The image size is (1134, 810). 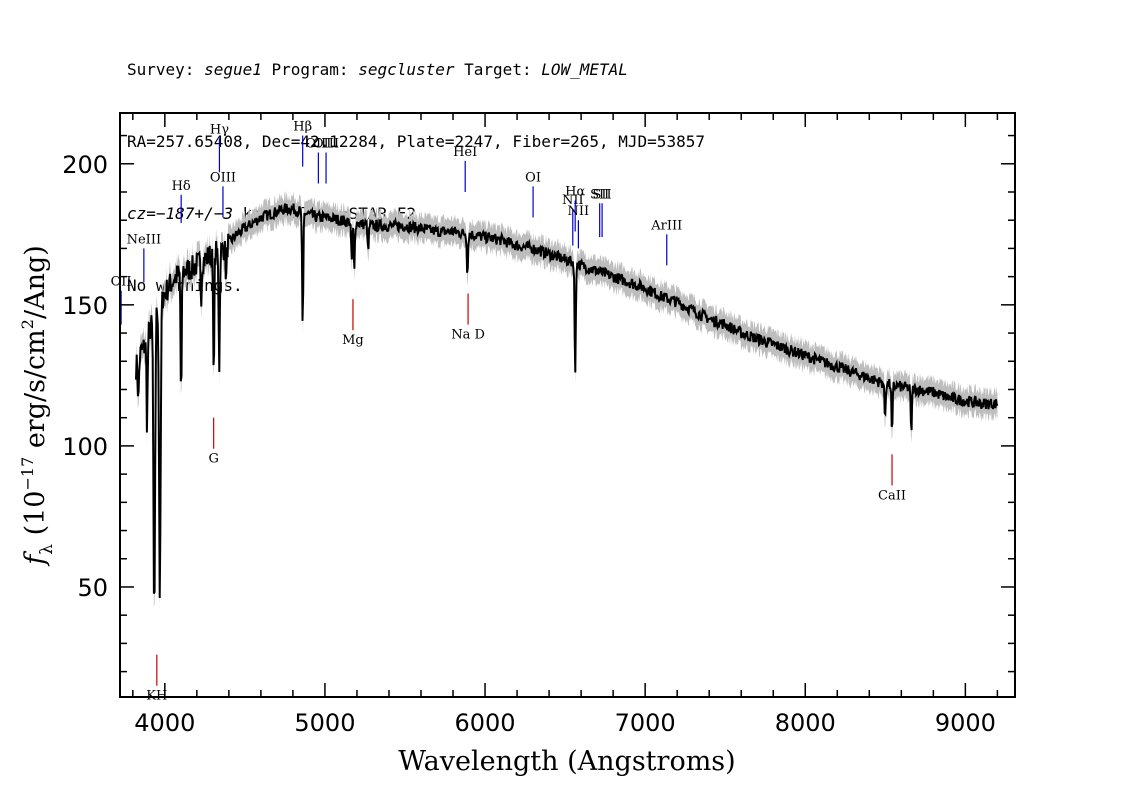 I want to click on line-marker-label: Hγ, so click(x=219, y=129).